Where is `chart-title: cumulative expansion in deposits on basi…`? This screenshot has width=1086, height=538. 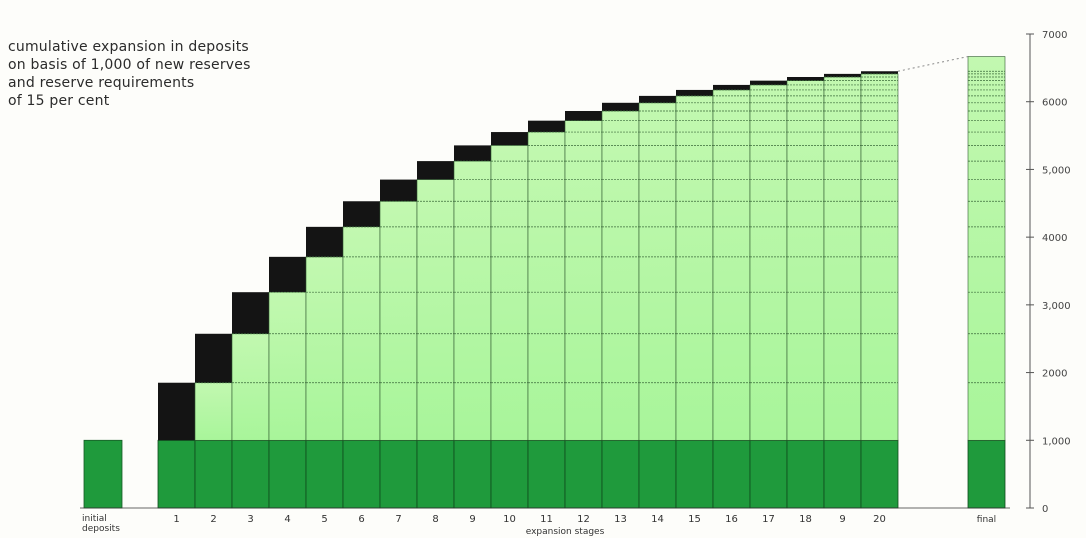 chart-title: cumulative expansion in deposits on basi… is located at coordinates (129, 74).